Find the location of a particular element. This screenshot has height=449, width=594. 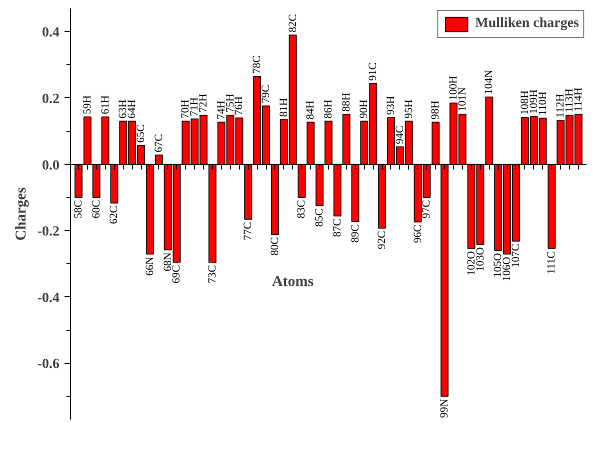

x-tick-label: 94C is located at coordinates (400, 135).